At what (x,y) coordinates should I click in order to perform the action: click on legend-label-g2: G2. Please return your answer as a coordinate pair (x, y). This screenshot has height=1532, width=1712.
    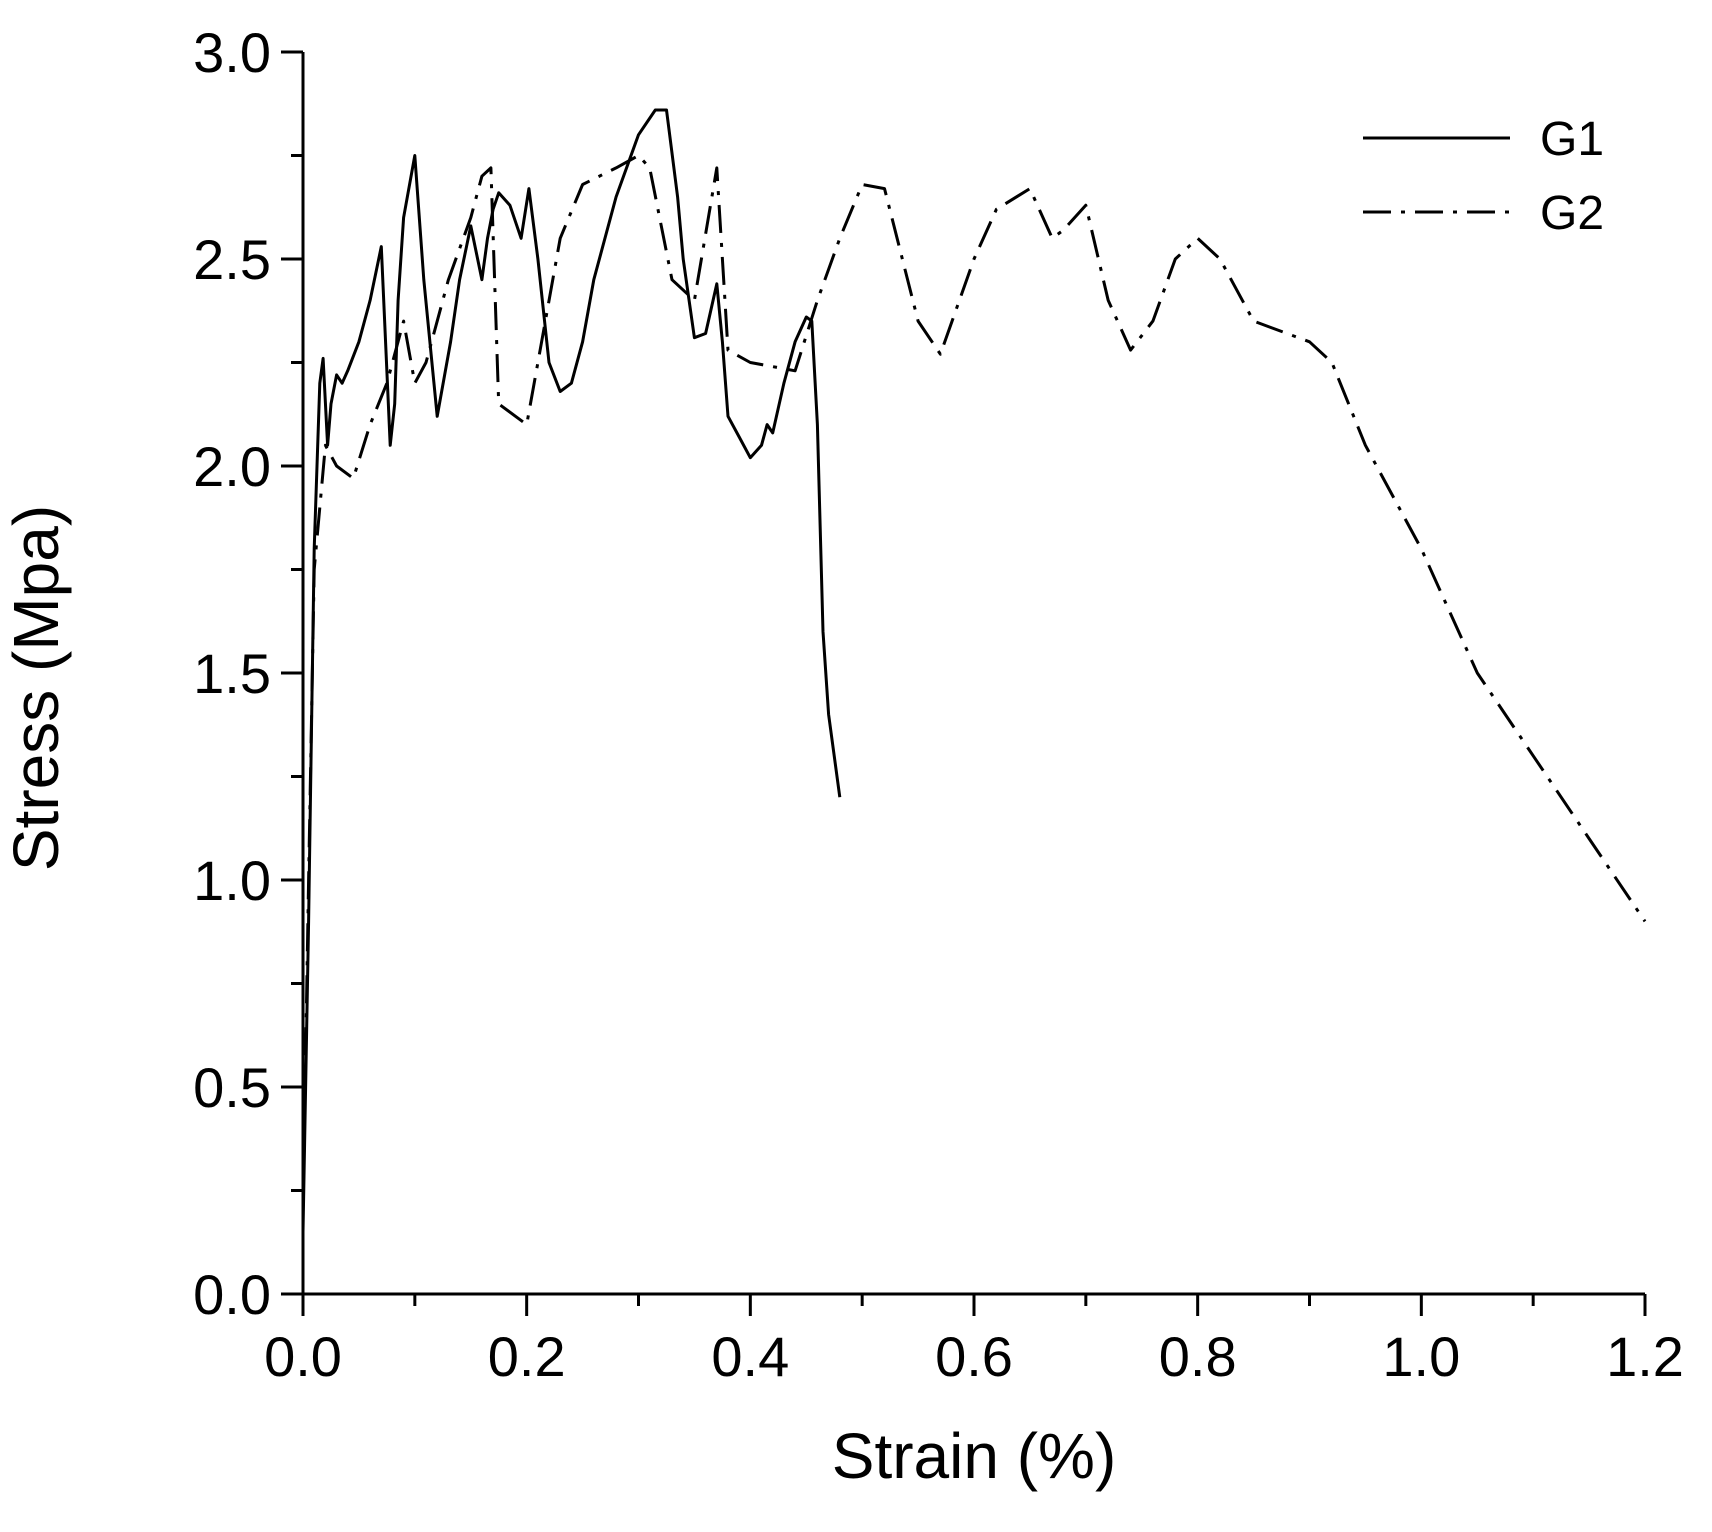
    Looking at the image, I should click on (1572, 213).